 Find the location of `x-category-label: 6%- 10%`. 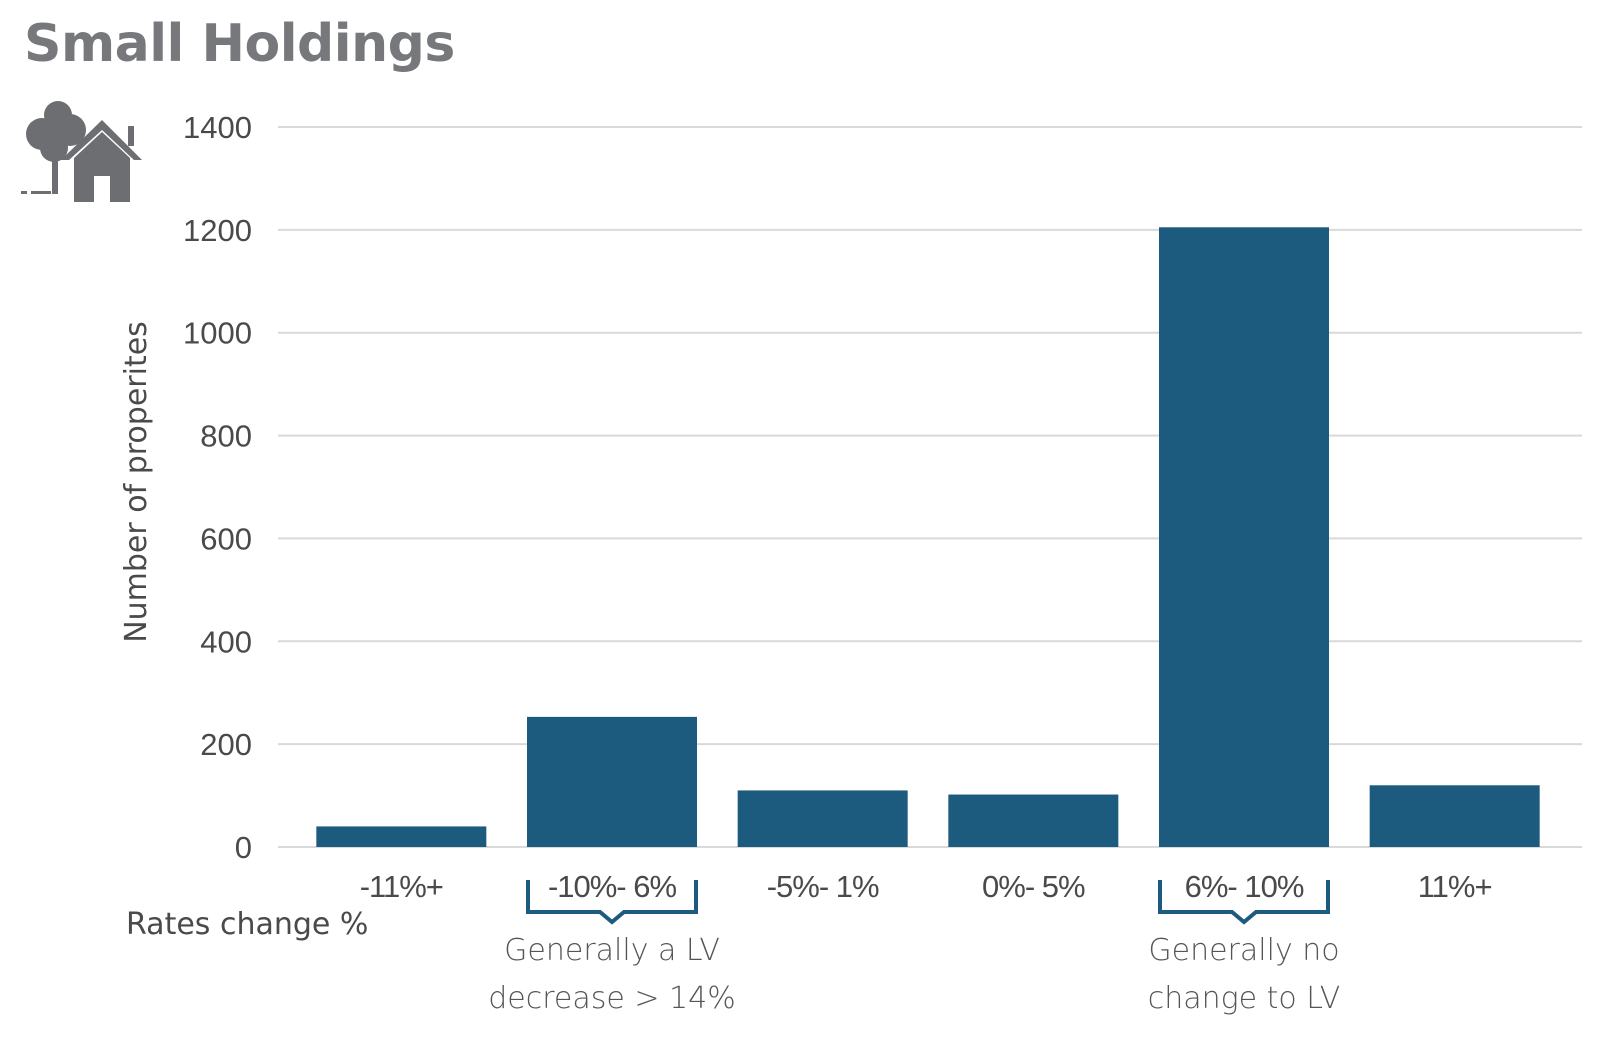

x-category-label: 6%- 10% is located at coordinates (1244, 886).